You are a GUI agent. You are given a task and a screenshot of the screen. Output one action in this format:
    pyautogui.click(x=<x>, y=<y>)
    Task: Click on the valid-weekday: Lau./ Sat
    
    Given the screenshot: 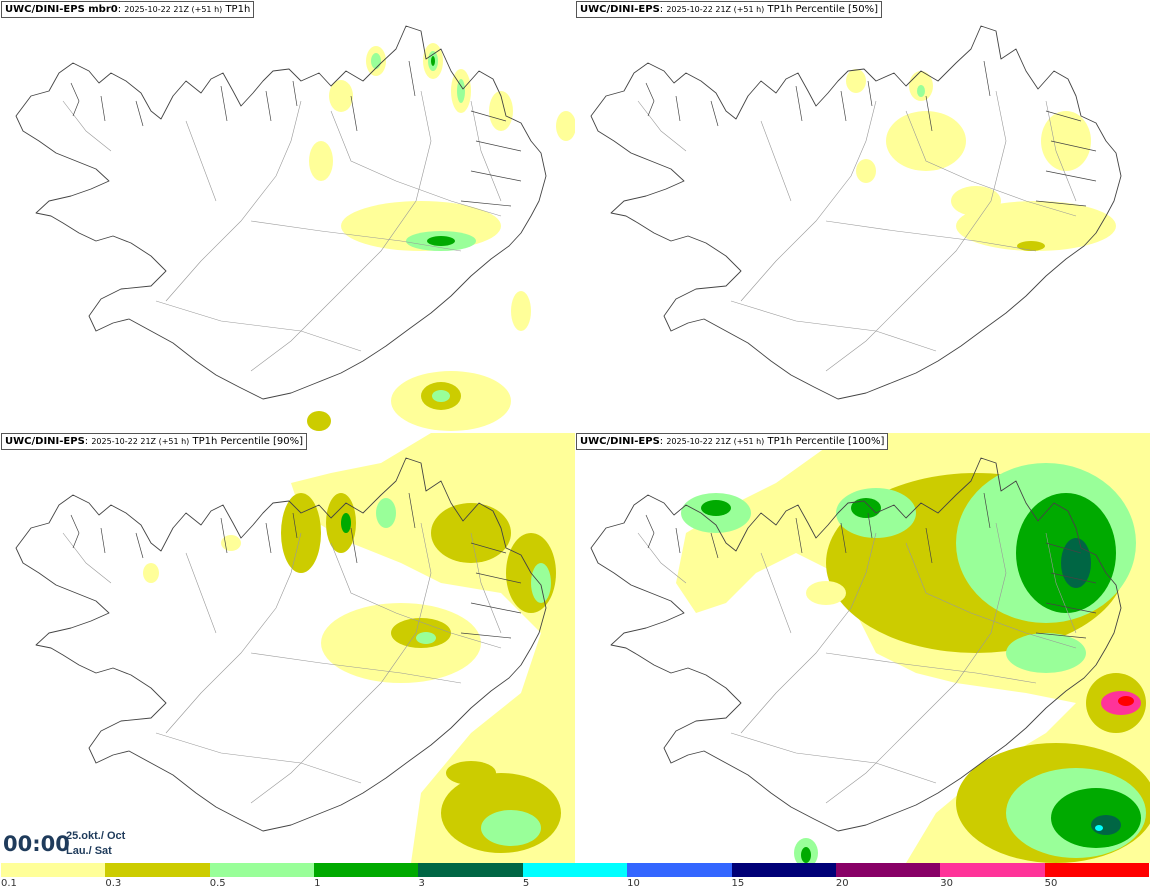 What is the action you would take?
    pyautogui.click(x=89, y=851)
    